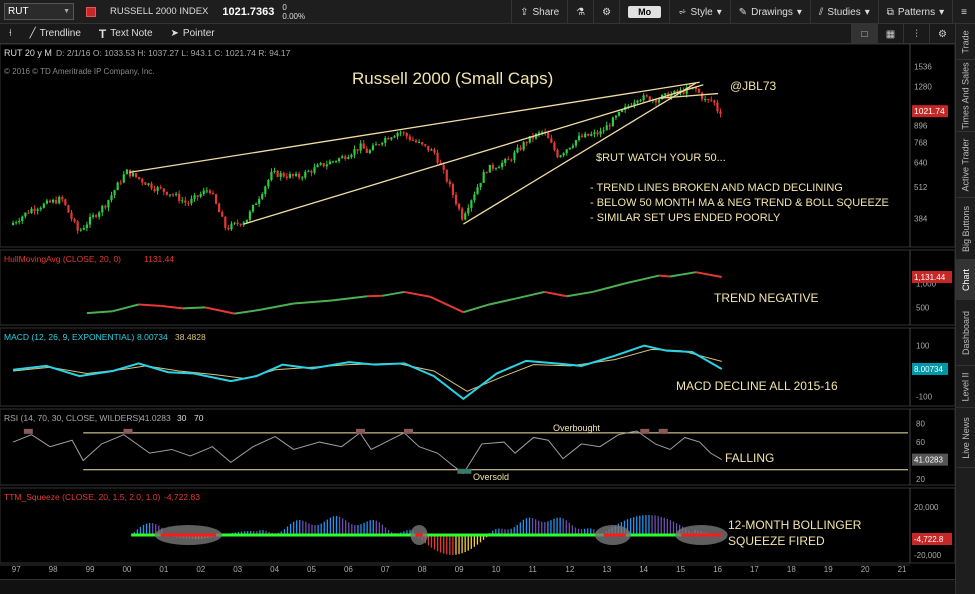 The width and height of the screenshot is (975, 594). Describe the element at coordinates (965, 229) in the screenshot. I see `sidebar-tab-big-buttons: Big Buttons` at that location.